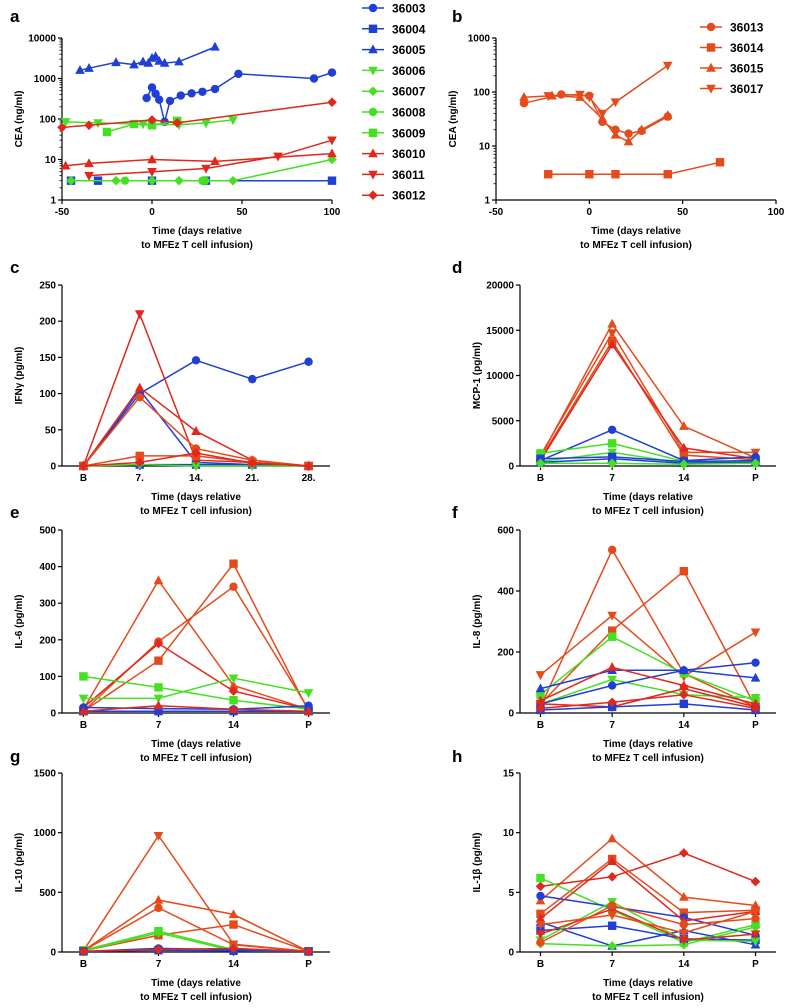 Image resolution: width=793 pixels, height=1008 pixels. What do you see at coordinates (53, 953) in the screenshot?
I see `y-tick-label: 0` at bounding box center [53, 953].